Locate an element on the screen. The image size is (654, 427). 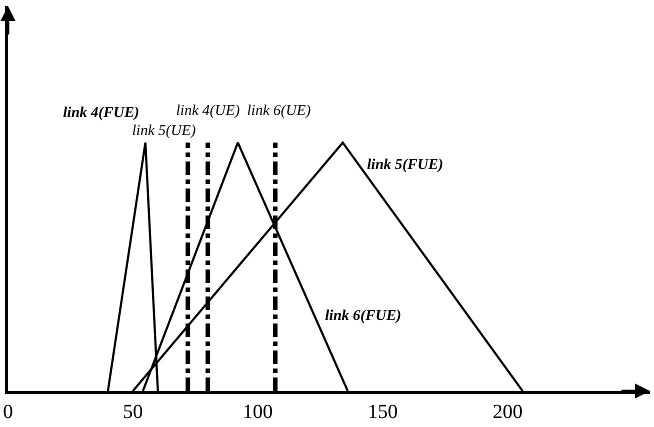
x-tick-label: 150 is located at coordinates (383, 411).